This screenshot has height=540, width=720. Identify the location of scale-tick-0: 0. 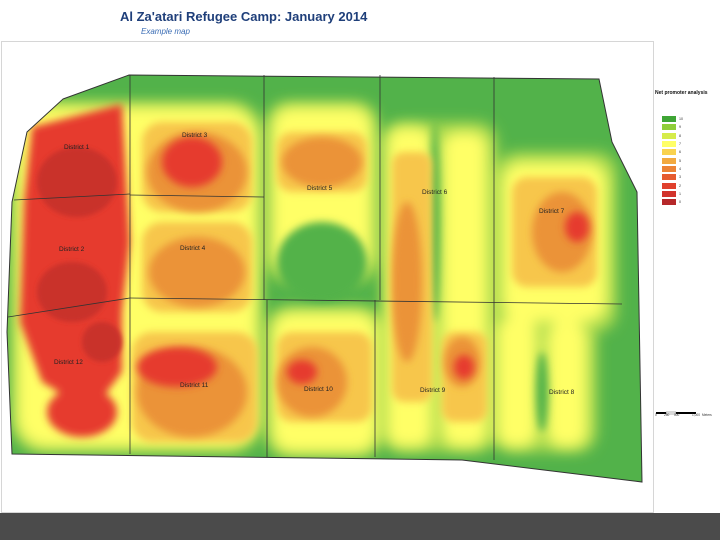
(656, 415).